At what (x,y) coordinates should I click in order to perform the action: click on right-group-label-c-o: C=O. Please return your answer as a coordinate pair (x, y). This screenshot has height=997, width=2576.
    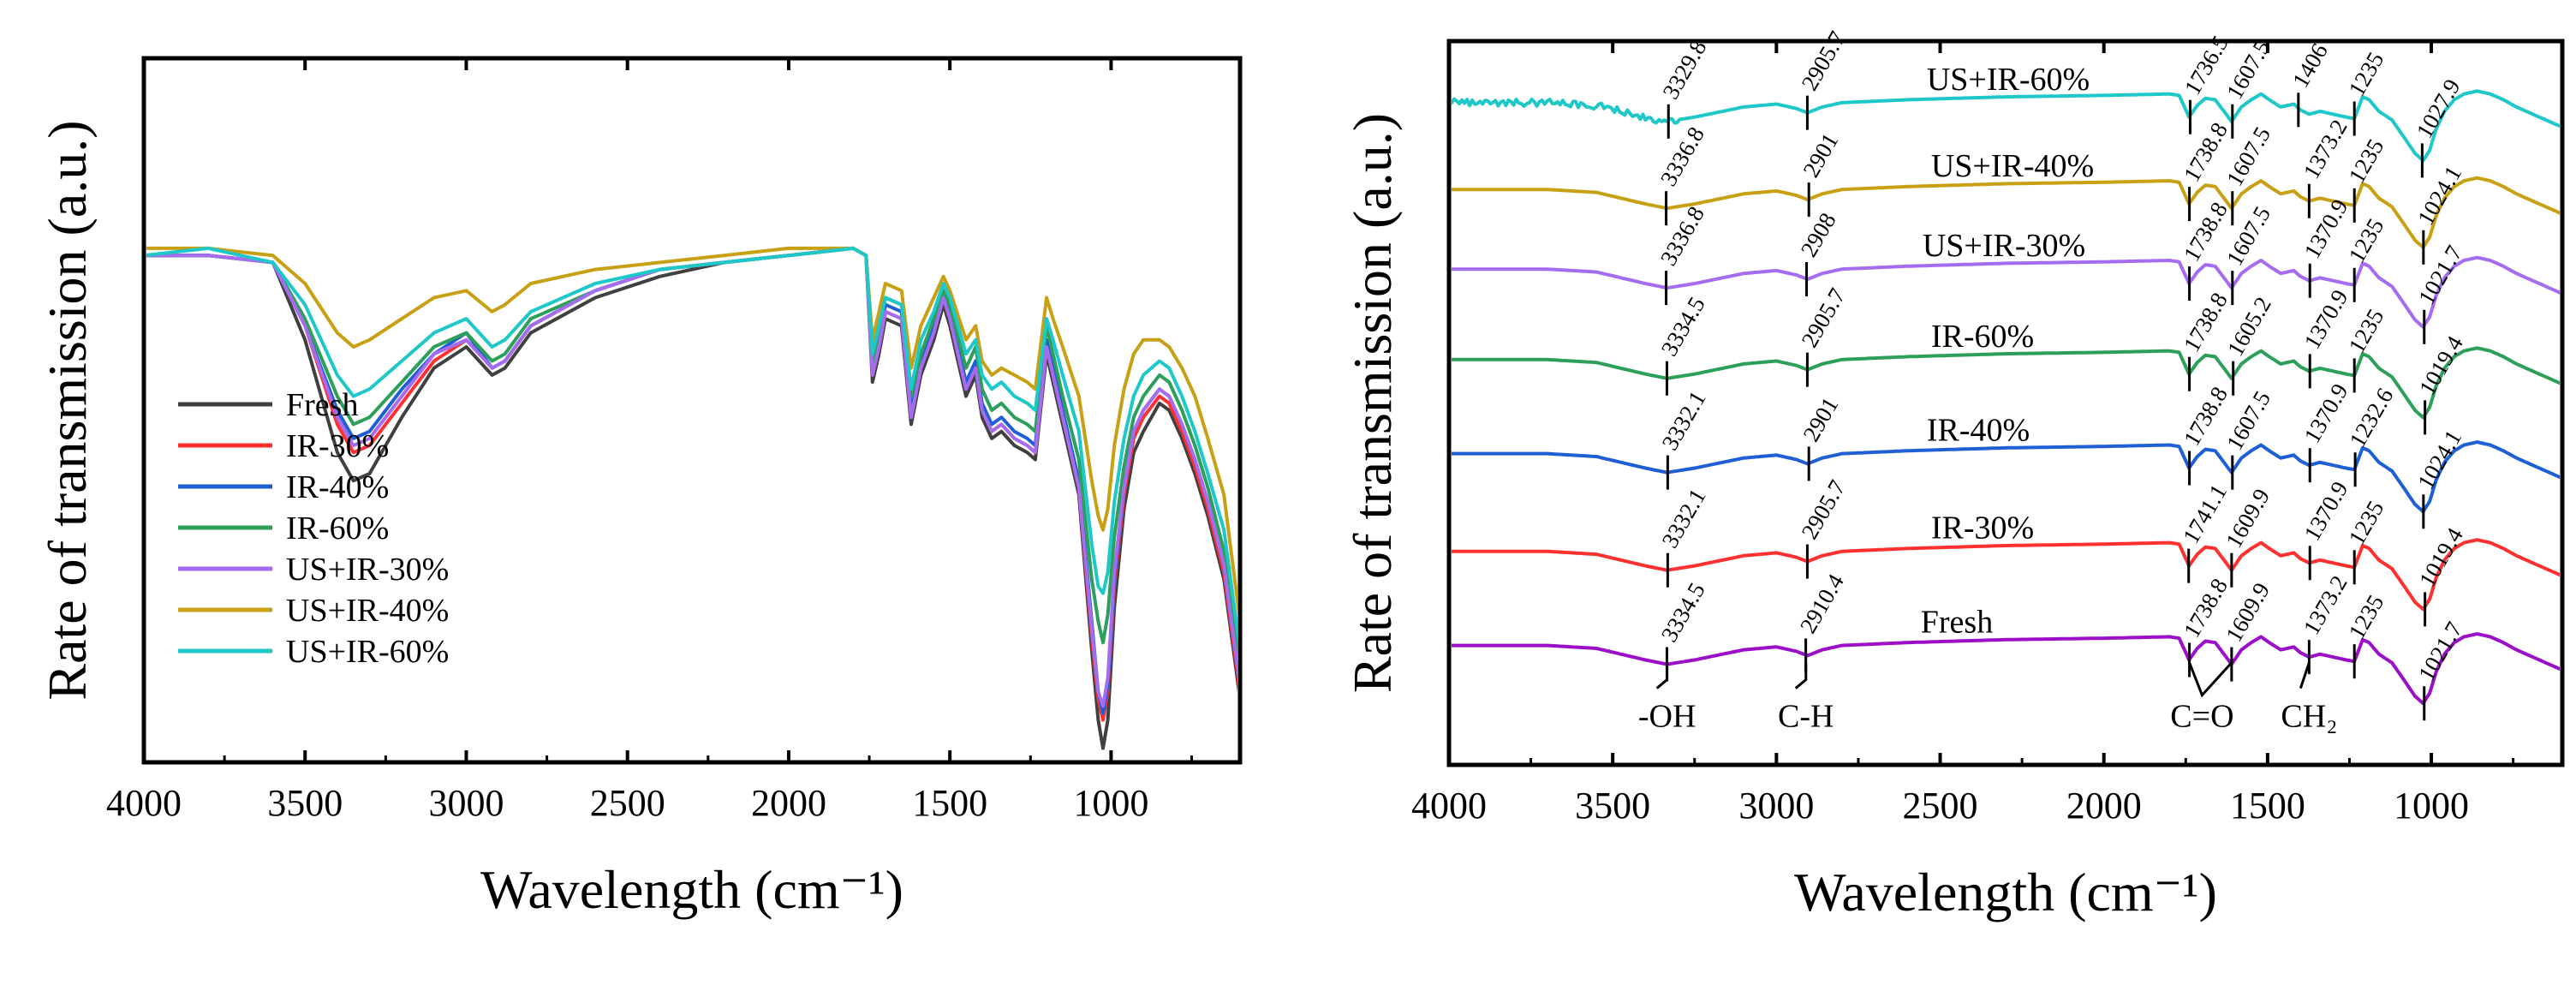
    Looking at the image, I should click on (2201, 717).